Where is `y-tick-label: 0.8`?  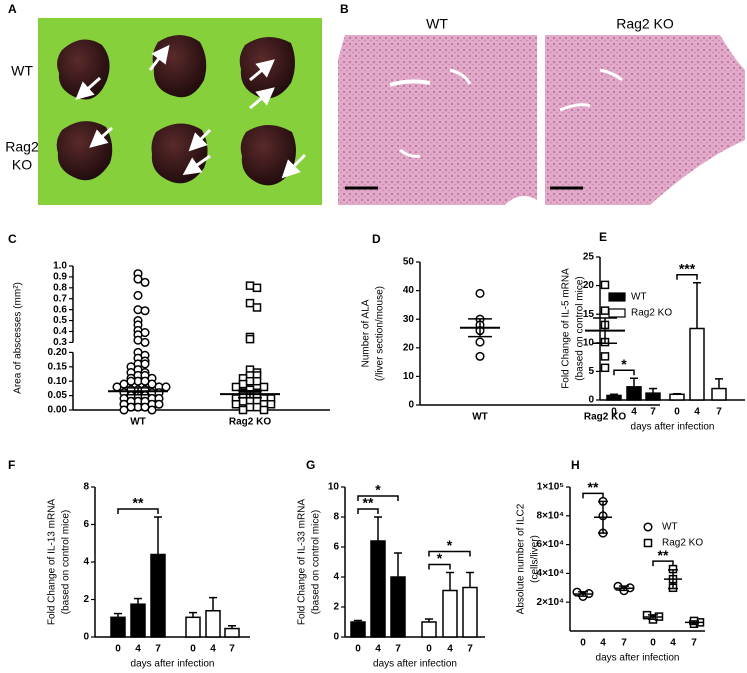 y-tick-label: 0.8 is located at coordinates (60, 287).